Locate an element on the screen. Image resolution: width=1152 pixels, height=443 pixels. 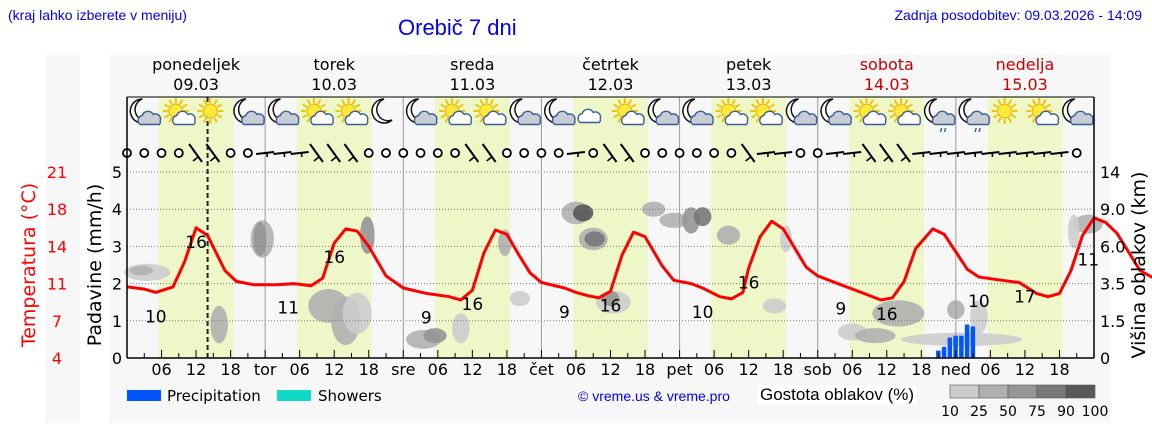
temperature-value-label: 11 is located at coordinates (288, 309).